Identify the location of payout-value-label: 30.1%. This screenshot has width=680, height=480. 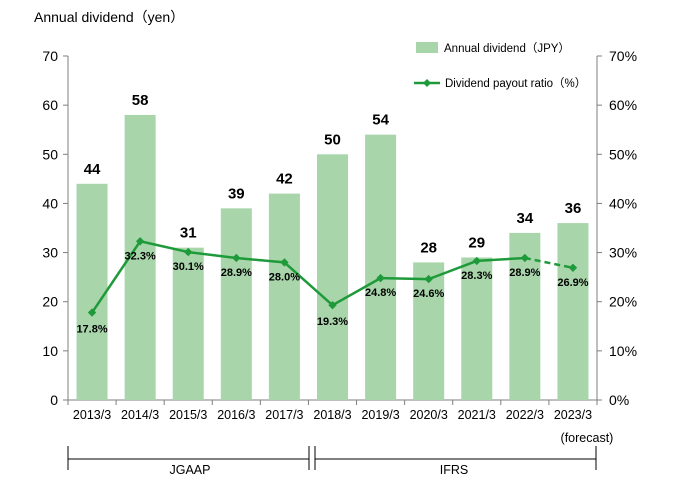
(188, 267).